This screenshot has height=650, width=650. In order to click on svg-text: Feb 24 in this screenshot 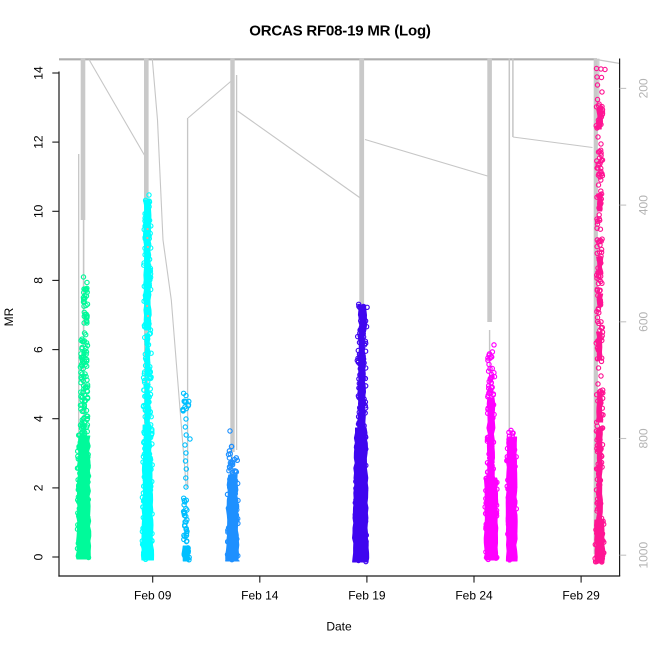, I will do `click(474, 596)`.